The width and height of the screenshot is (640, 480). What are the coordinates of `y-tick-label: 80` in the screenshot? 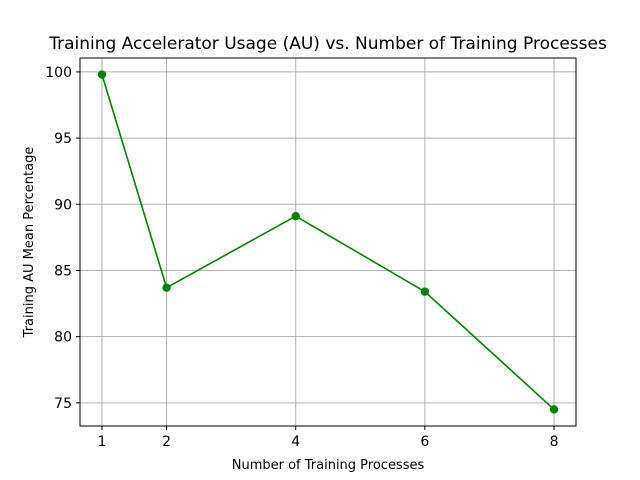 It's located at (63, 338).